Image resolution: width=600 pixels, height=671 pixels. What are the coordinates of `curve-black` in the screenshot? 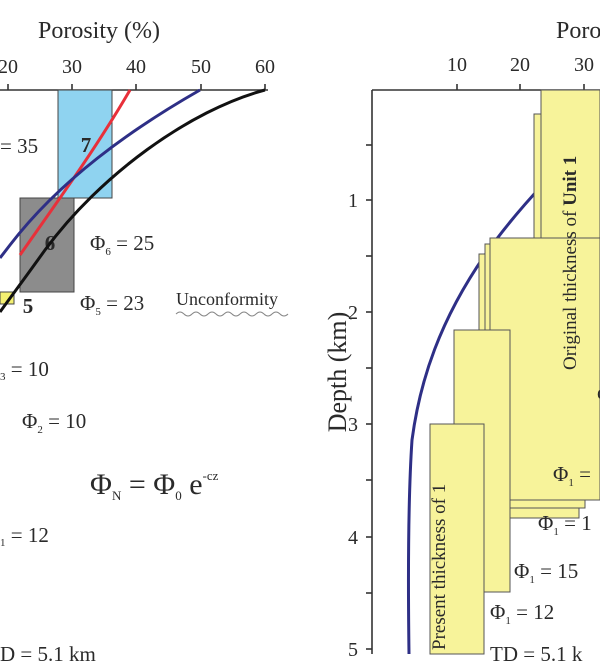 It's located at (133, 200).